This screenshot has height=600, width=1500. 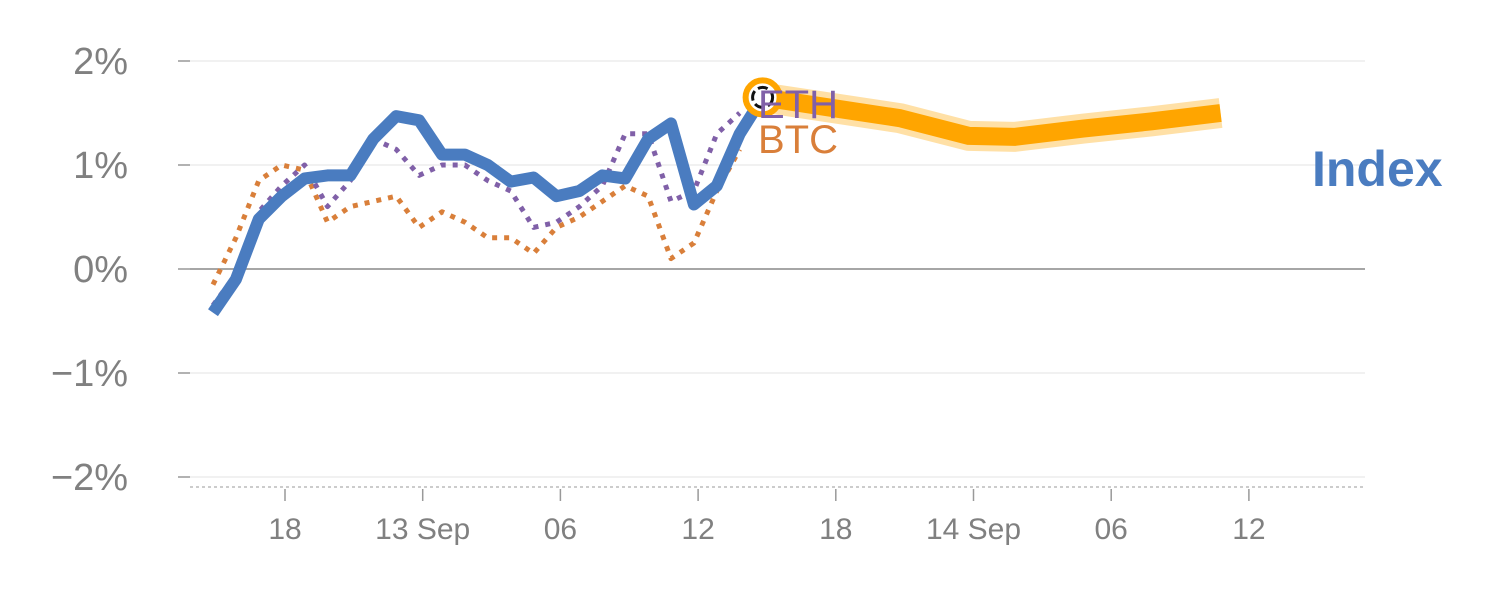 I want to click on current-point-marker-inner, so click(x=763, y=97).